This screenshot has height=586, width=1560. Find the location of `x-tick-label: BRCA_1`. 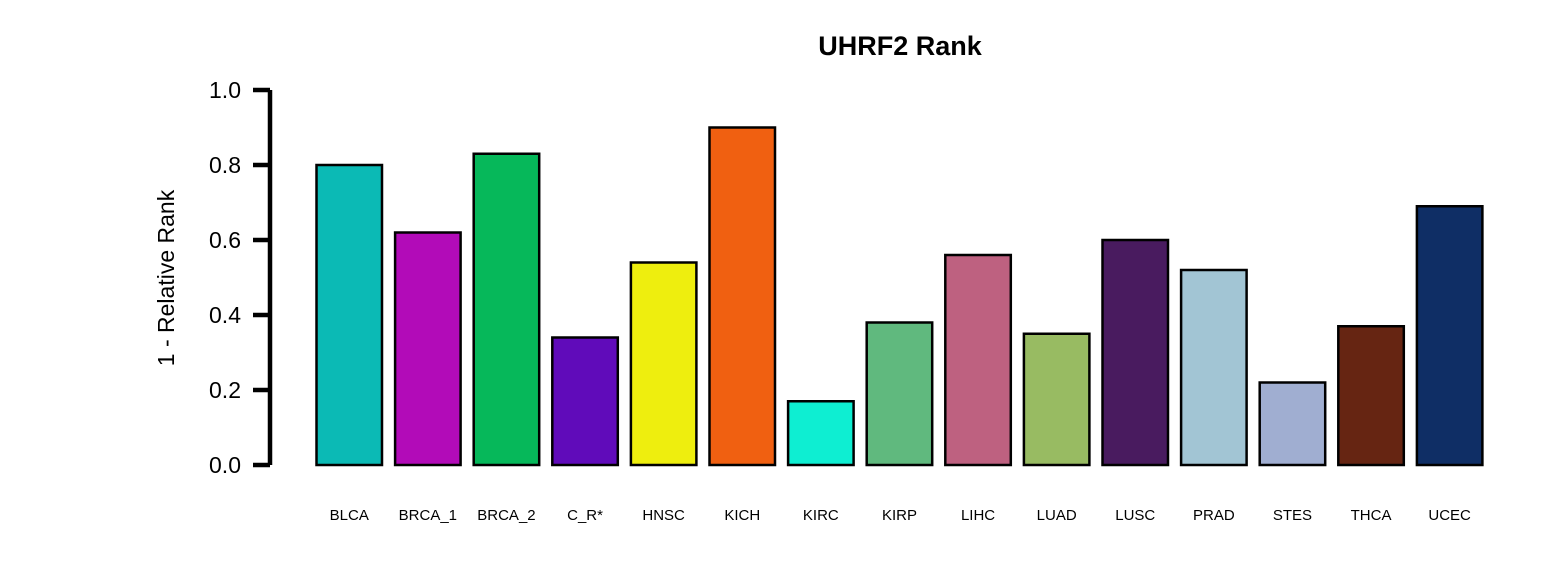

x-tick-label: BRCA_1 is located at coordinates (428, 515).